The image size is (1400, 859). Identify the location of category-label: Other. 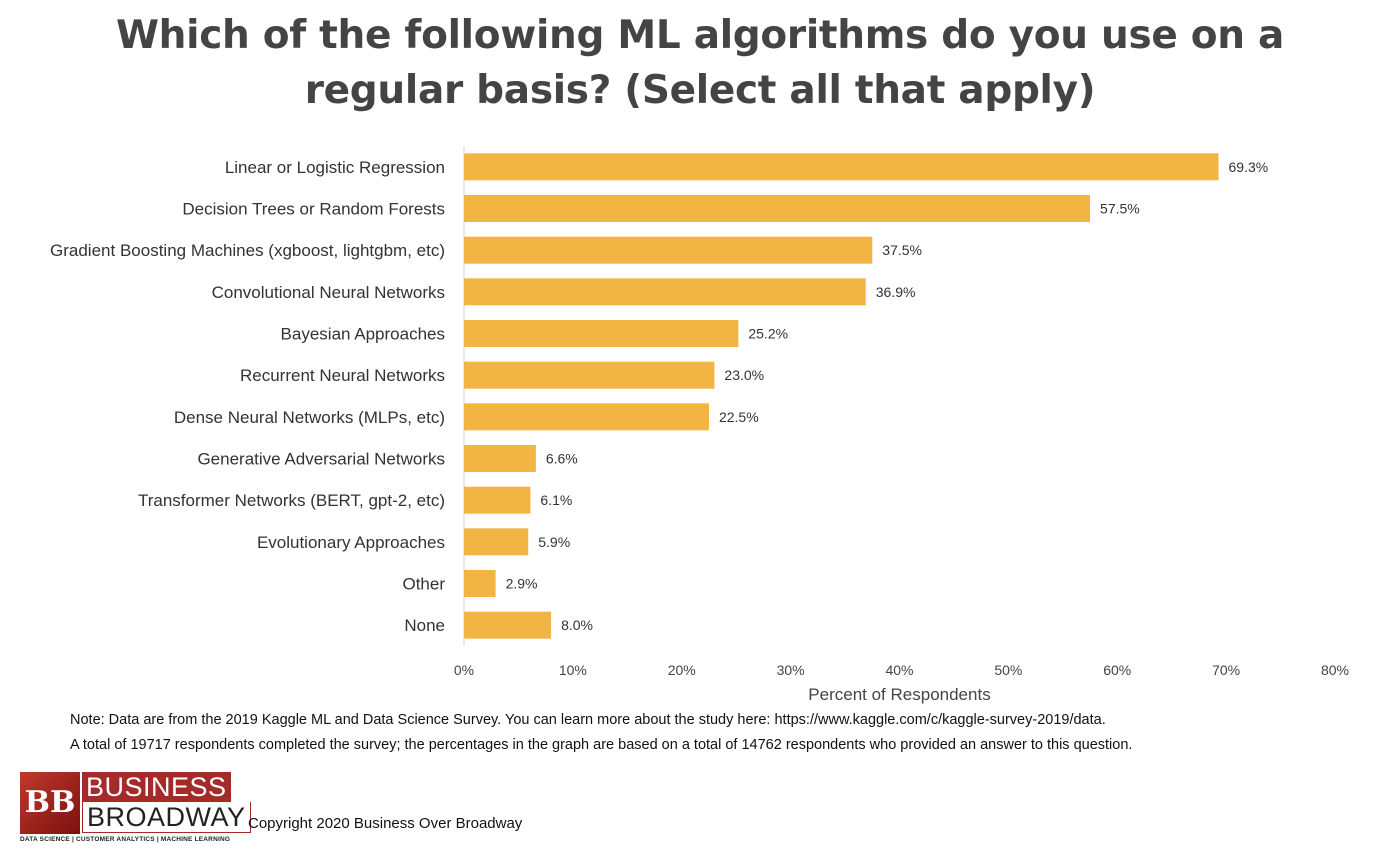
(423, 584).